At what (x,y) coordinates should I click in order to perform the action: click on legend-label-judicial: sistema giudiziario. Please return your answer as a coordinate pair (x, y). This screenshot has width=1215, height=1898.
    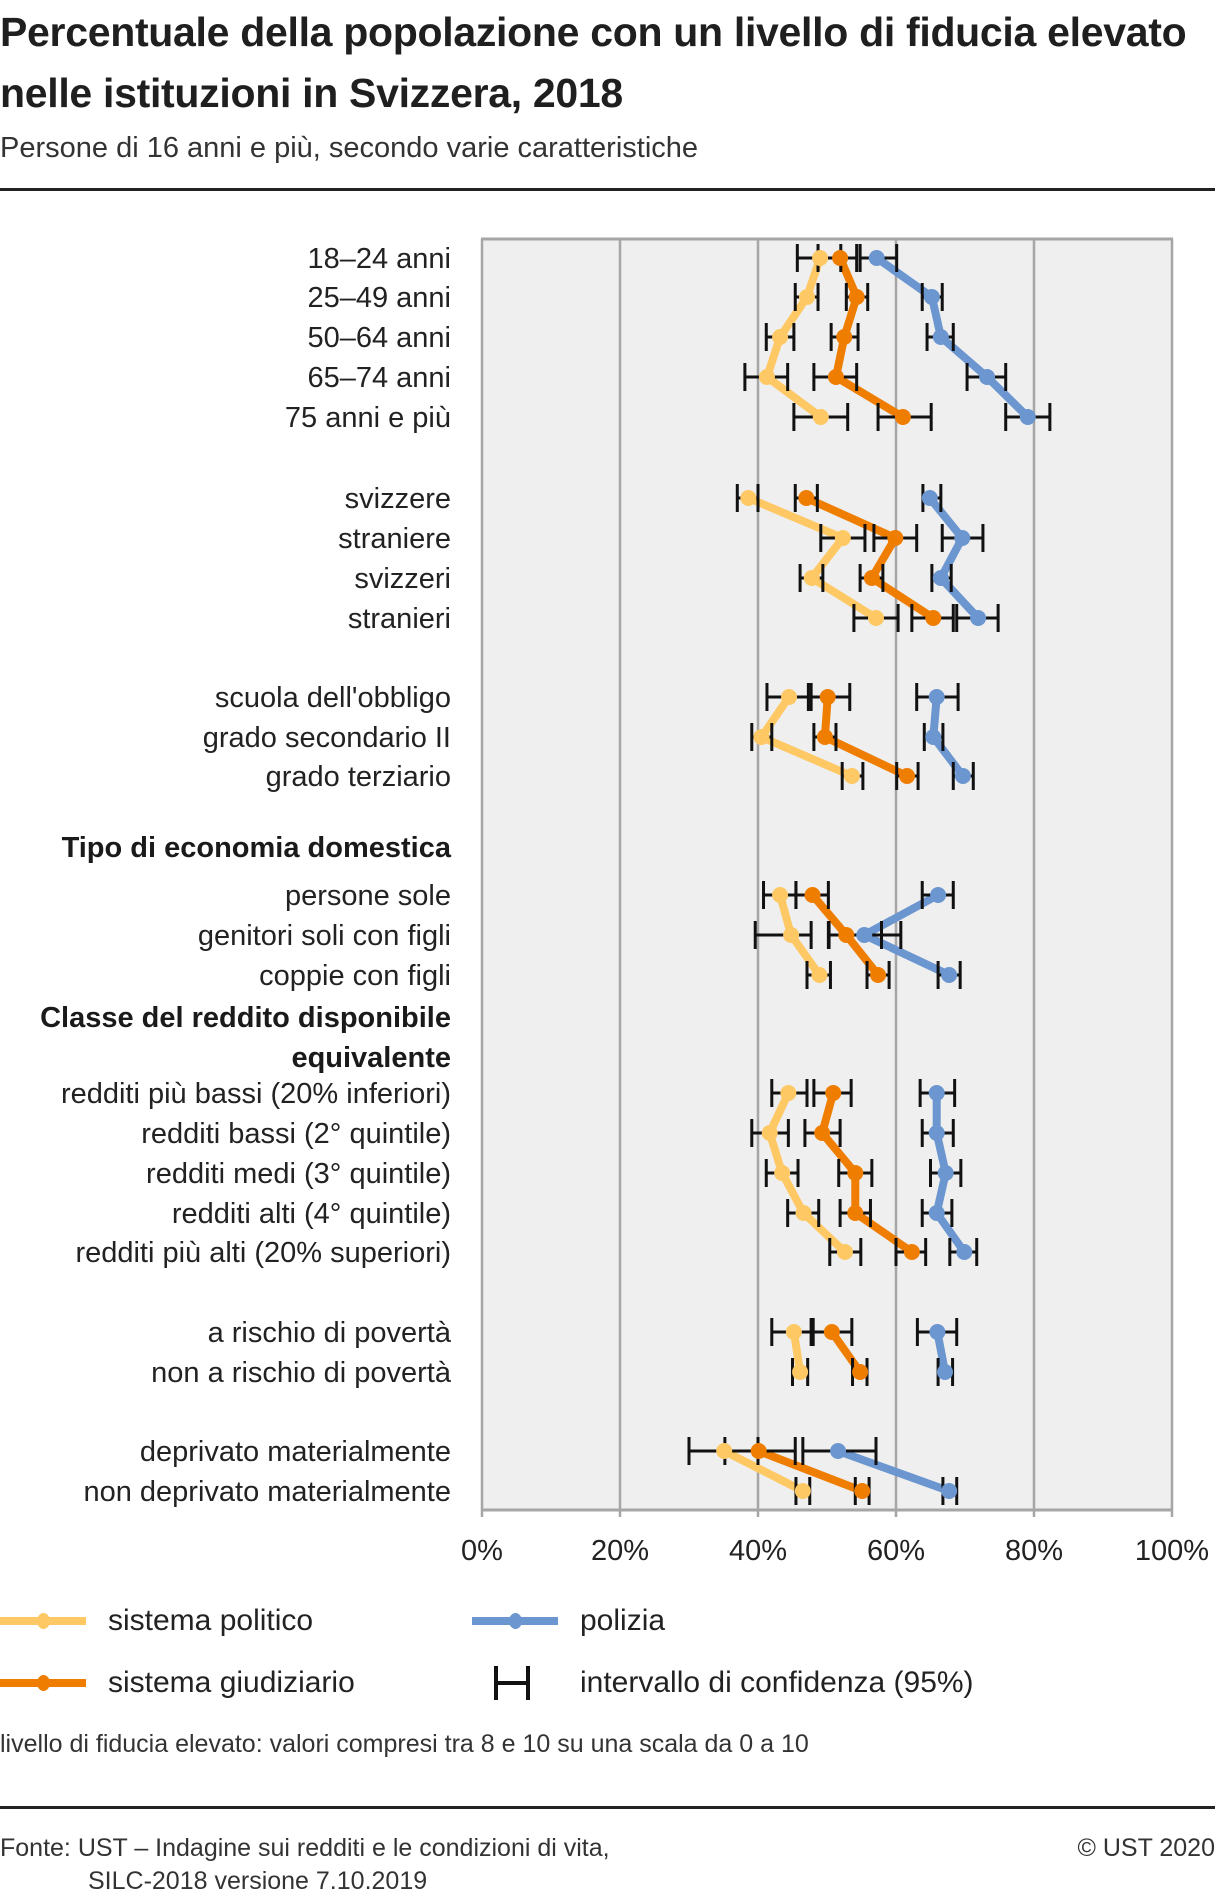
    Looking at the image, I should click on (231, 1682).